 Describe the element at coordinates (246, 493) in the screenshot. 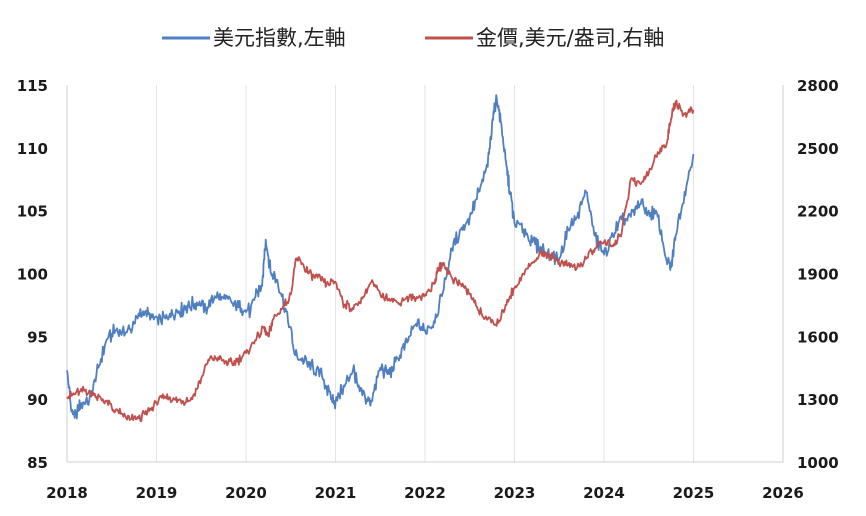

I see `x-tick-label: 2020` at that location.